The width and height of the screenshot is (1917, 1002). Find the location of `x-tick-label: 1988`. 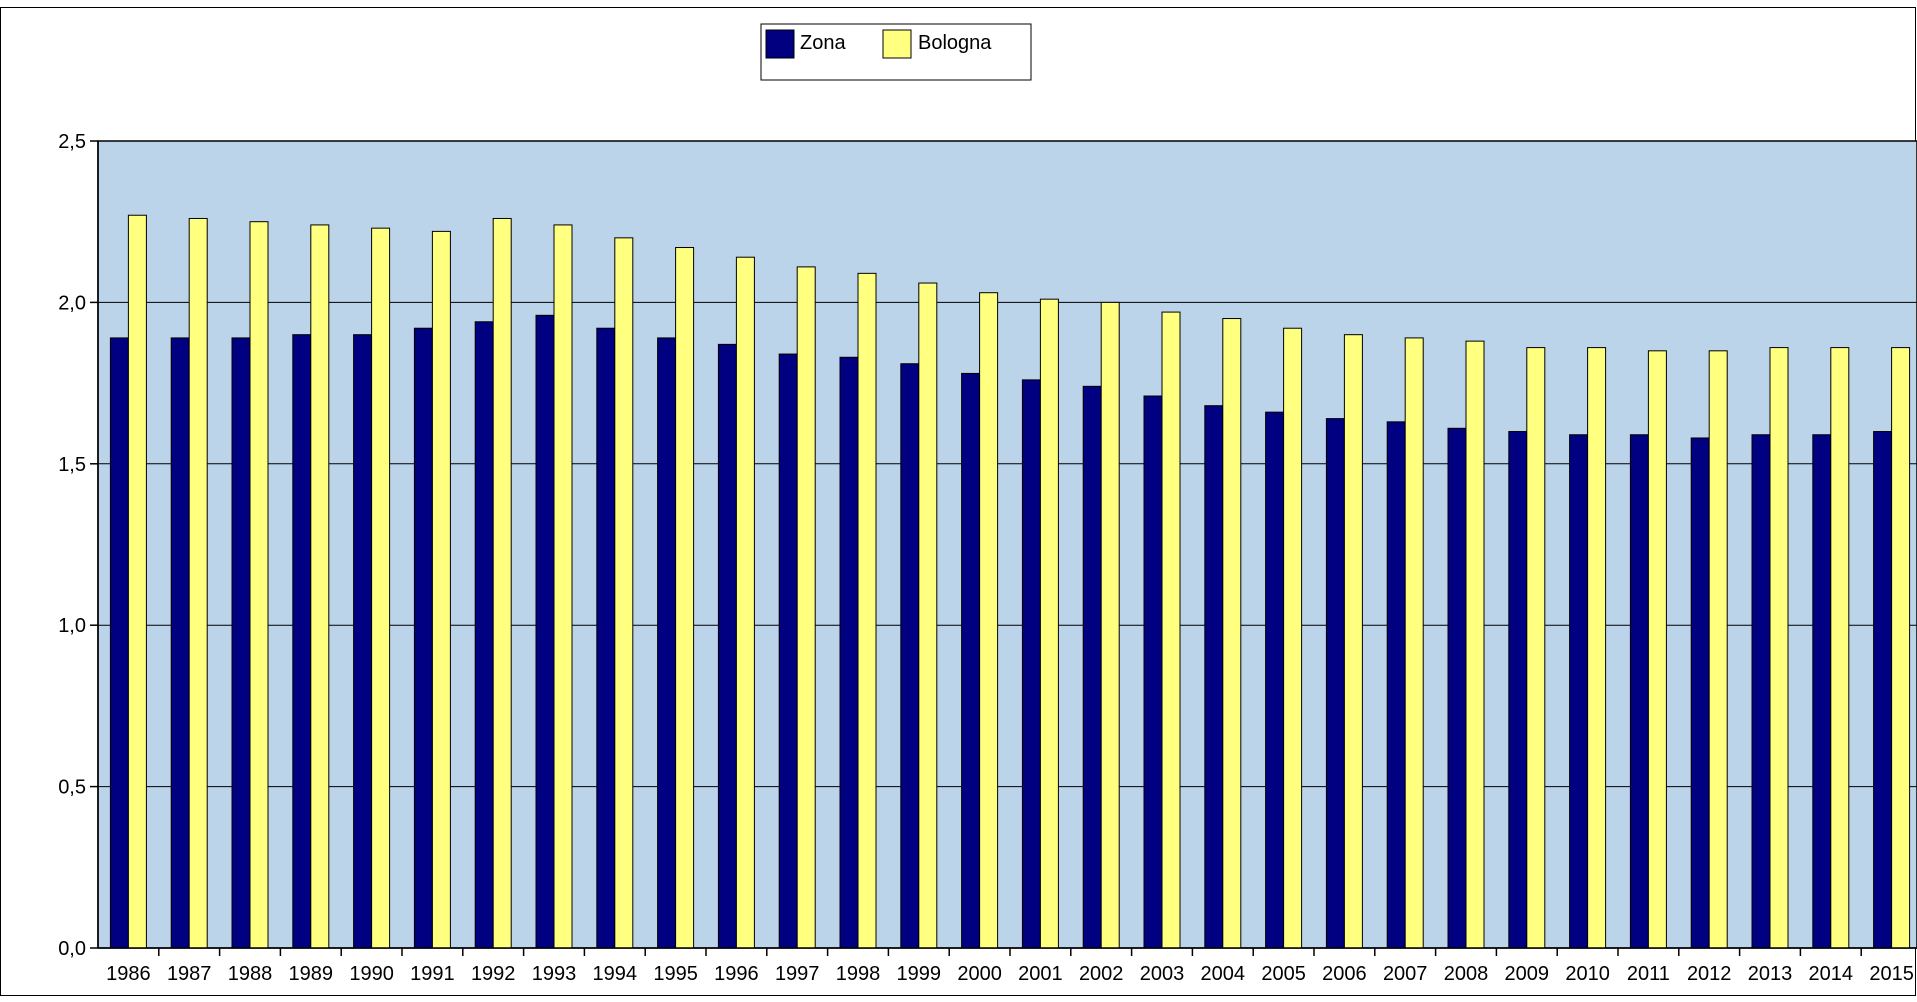

x-tick-label: 1988 is located at coordinates (250, 974).